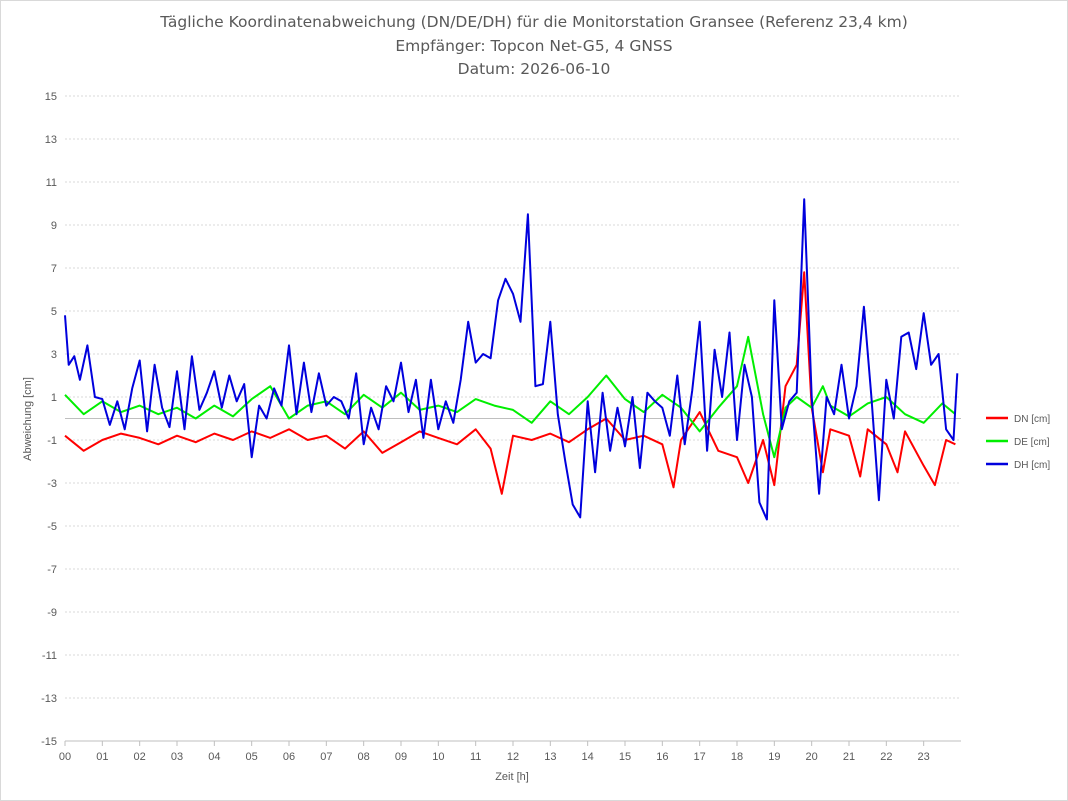 This screenshot has width=1068, height=801. I want to click on x-tick-label: 01, so click(102, 757).